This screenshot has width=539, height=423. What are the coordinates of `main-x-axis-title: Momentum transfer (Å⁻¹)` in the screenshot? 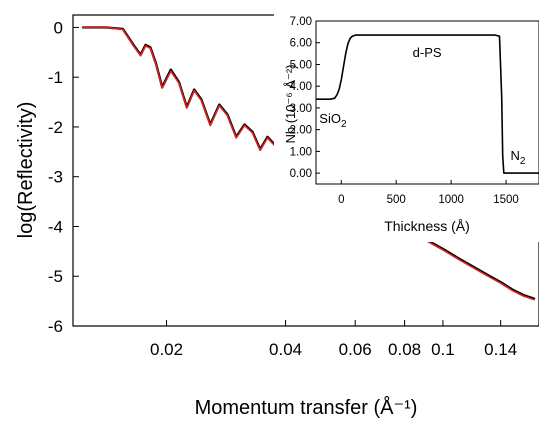 It's located at (306, 407).